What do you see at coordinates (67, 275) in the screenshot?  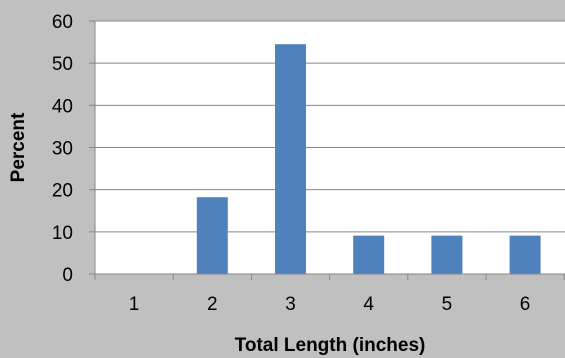 I see `y-tick-label: 0` at bounding box center [67, 275].